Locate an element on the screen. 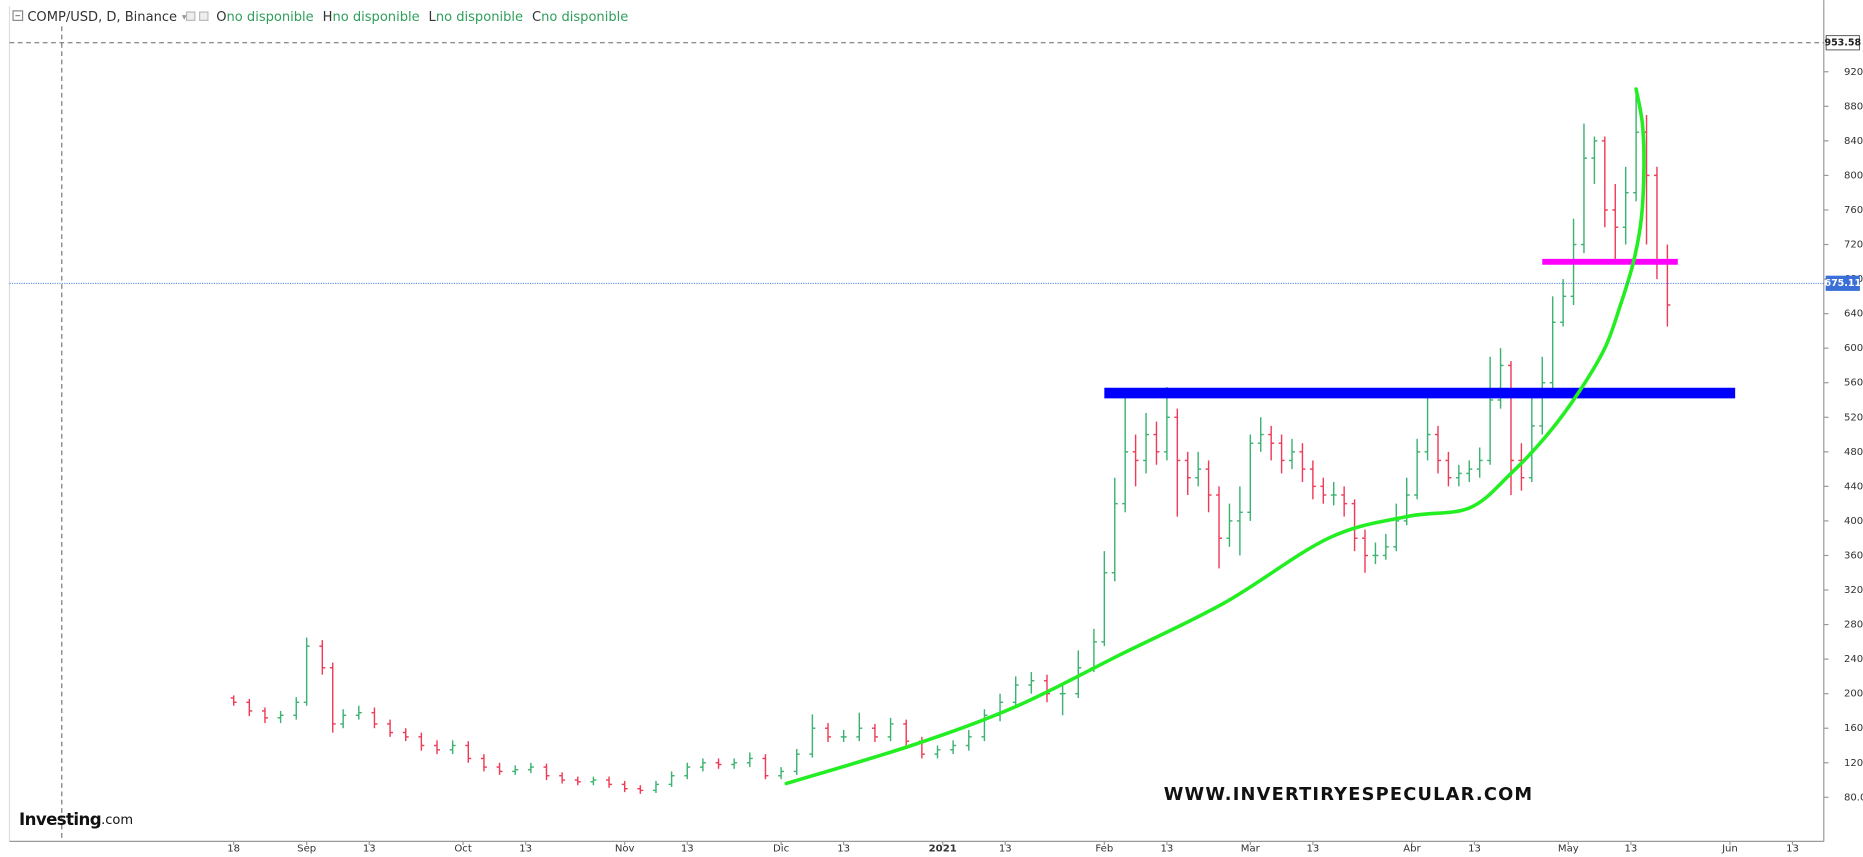 This screenshot has width=1863, height=857. watermark-brand: Investing is located at coordinates (60, 818).